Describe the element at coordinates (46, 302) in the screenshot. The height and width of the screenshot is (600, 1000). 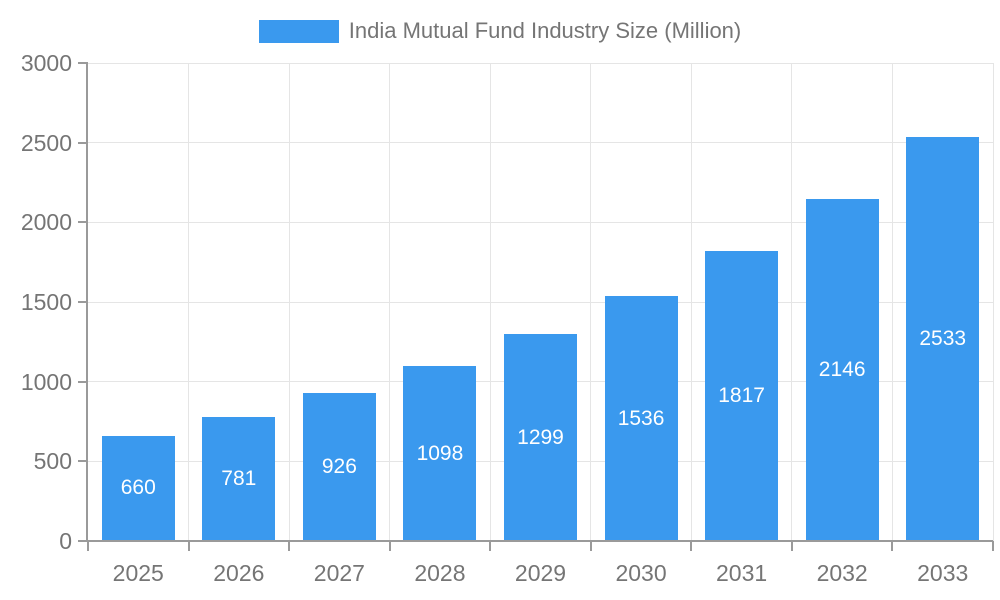
I see `y-axis-tick-label: 1500` at that location.